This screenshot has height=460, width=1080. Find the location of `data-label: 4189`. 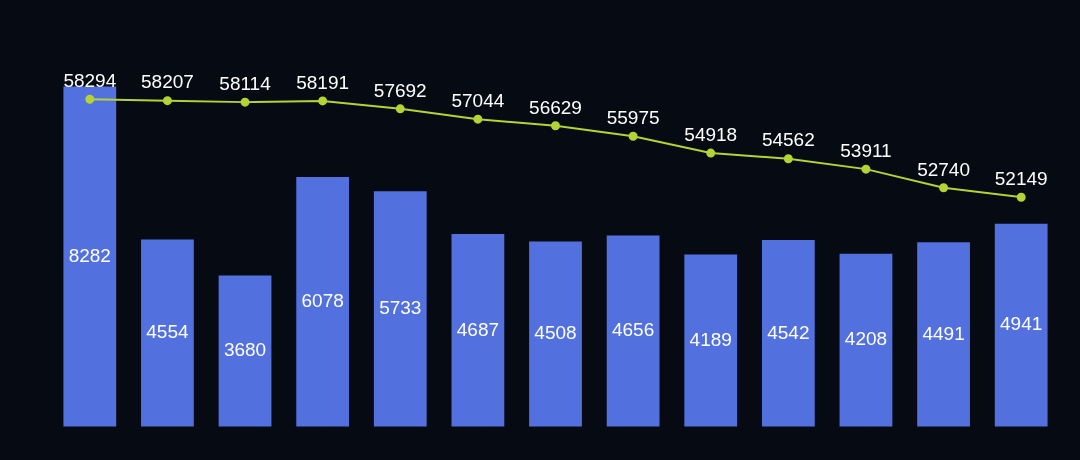

data-label: 4189 is located at coordinates (710, 339).